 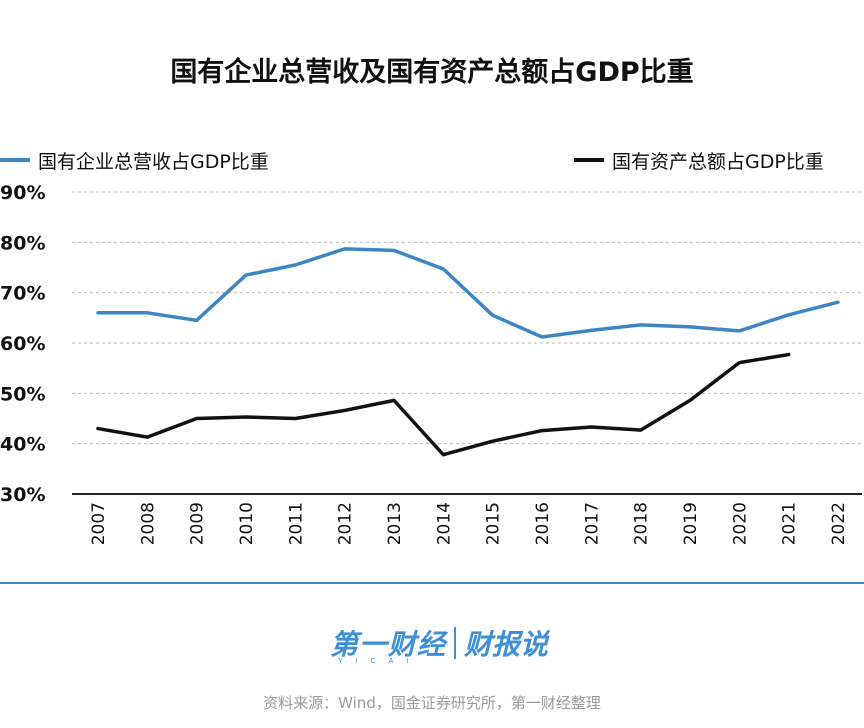 What do you see at coordinates (432, 703) in the screenshot?
I see `source-note: 资料来源：Wind，国金证券研究所，第一财经整理` at bounding box center [432, 703].